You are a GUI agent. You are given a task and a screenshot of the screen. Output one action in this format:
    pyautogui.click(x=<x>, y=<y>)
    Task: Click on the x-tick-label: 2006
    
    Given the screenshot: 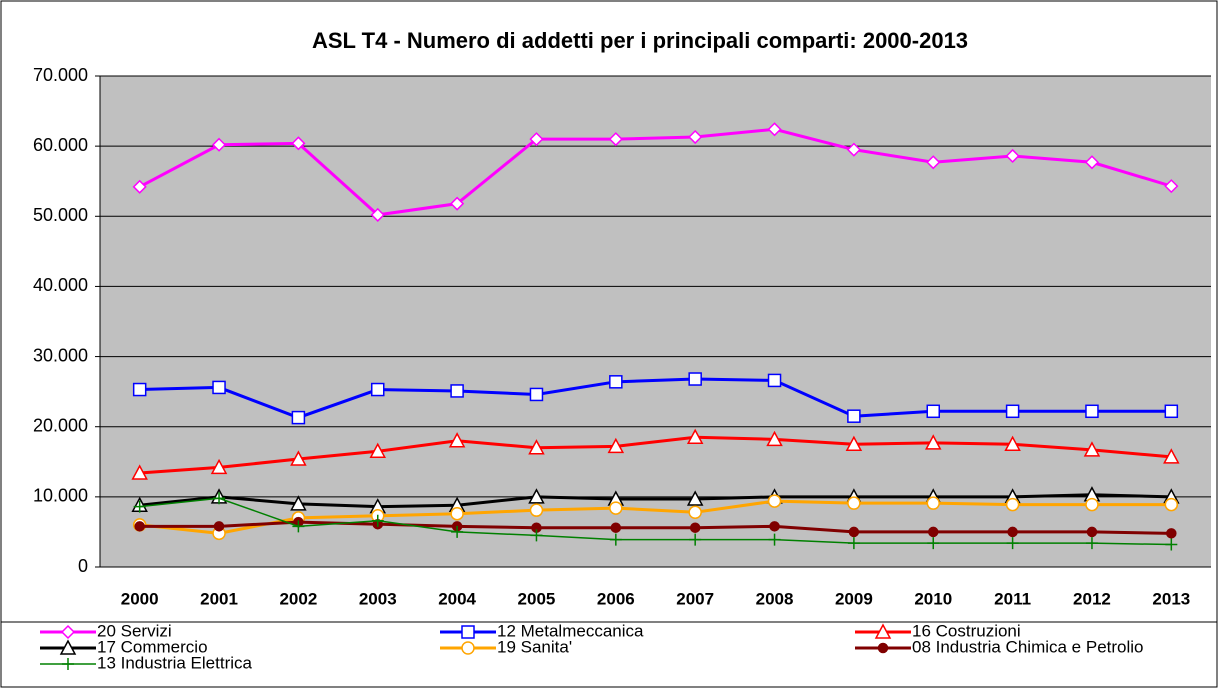 What is the action you would take?
    pyautogui.click(x=616, y=598)
    